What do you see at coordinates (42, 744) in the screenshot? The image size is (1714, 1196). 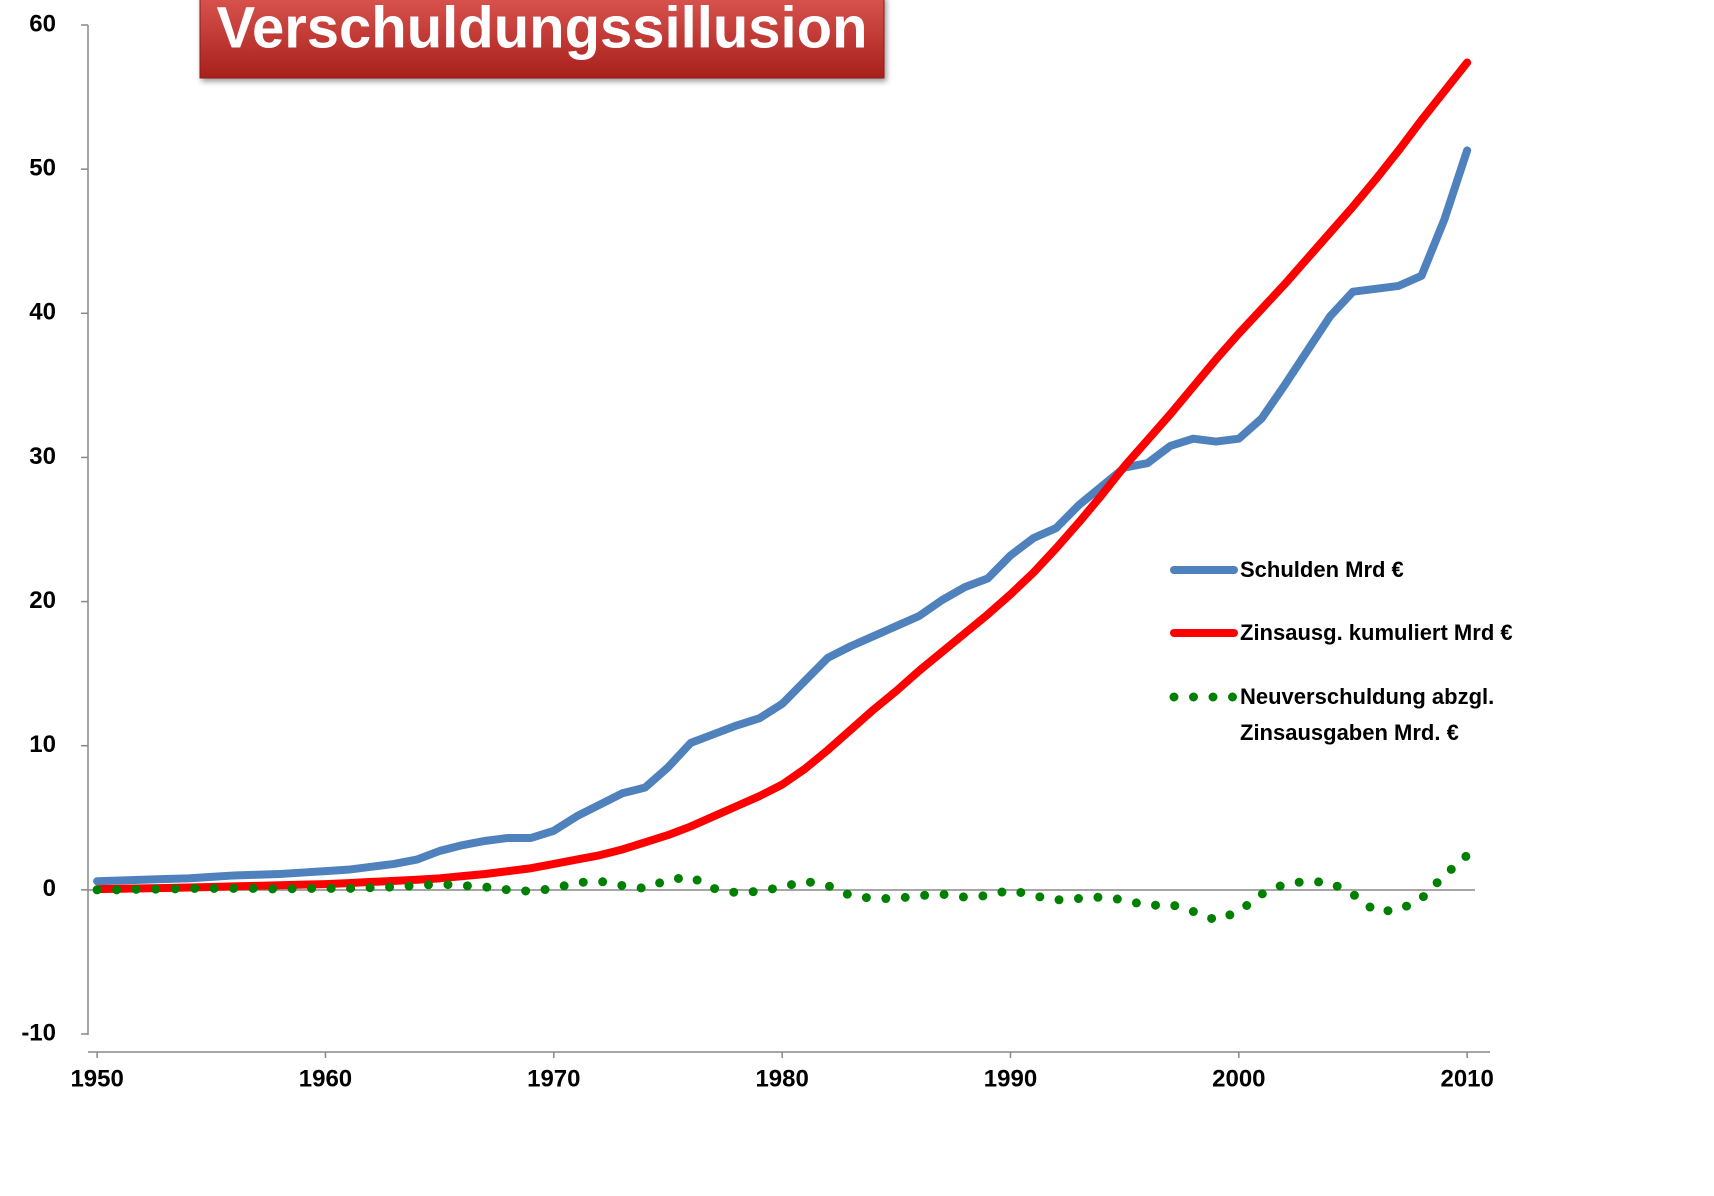 I see `y-tick-label: 10` at bounding box center [42, 744].